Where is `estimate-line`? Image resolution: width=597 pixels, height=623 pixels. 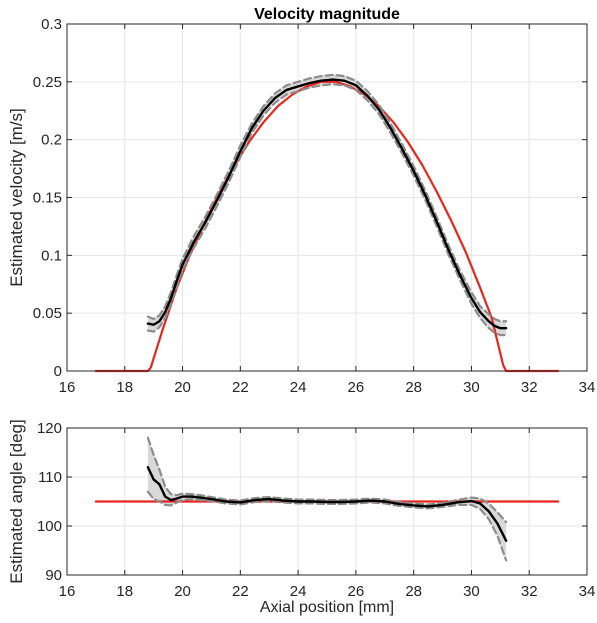
estimate-line is located at coordinates (327, 504).